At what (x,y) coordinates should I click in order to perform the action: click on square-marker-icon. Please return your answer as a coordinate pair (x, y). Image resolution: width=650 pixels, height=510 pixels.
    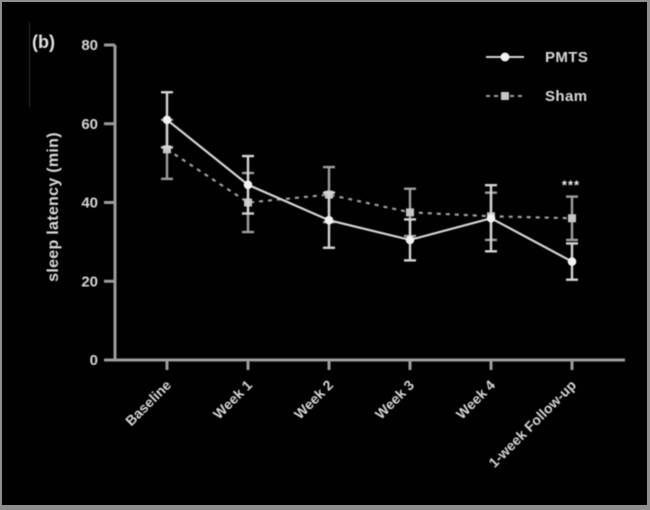
    Looking at the image, I should click on (505, 96).